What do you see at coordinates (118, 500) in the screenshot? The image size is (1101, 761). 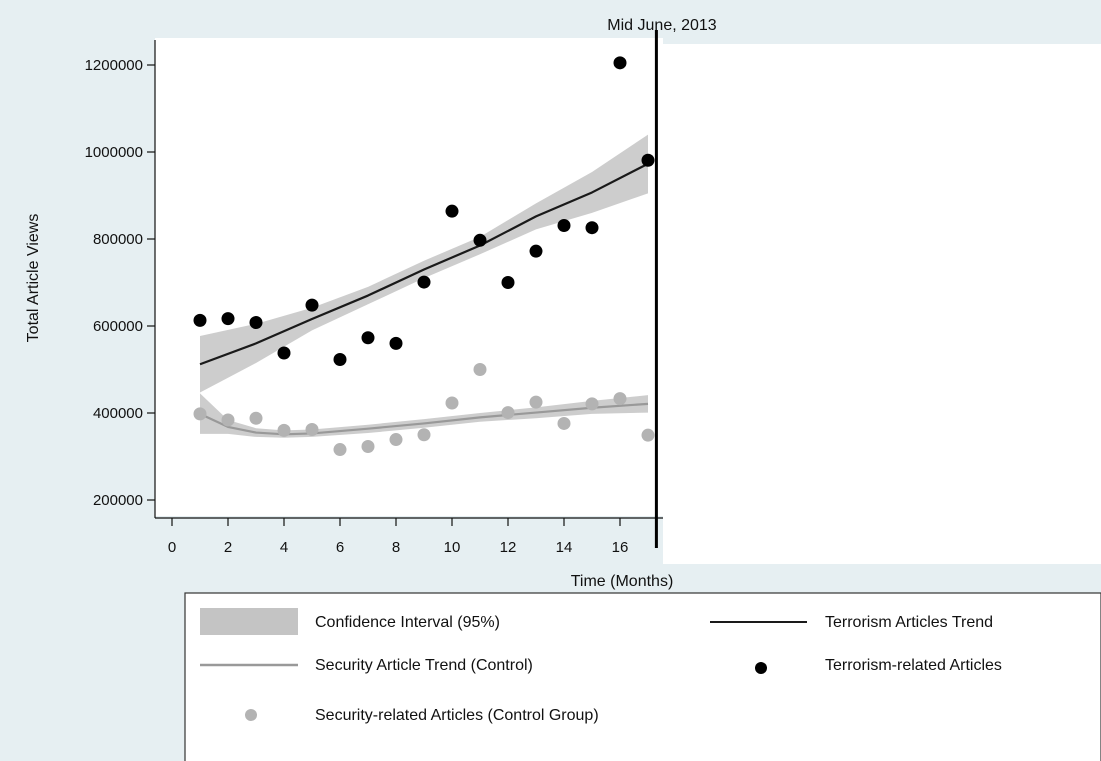 I see `y-tick-label: 200000` at bounding box center [118, 500].